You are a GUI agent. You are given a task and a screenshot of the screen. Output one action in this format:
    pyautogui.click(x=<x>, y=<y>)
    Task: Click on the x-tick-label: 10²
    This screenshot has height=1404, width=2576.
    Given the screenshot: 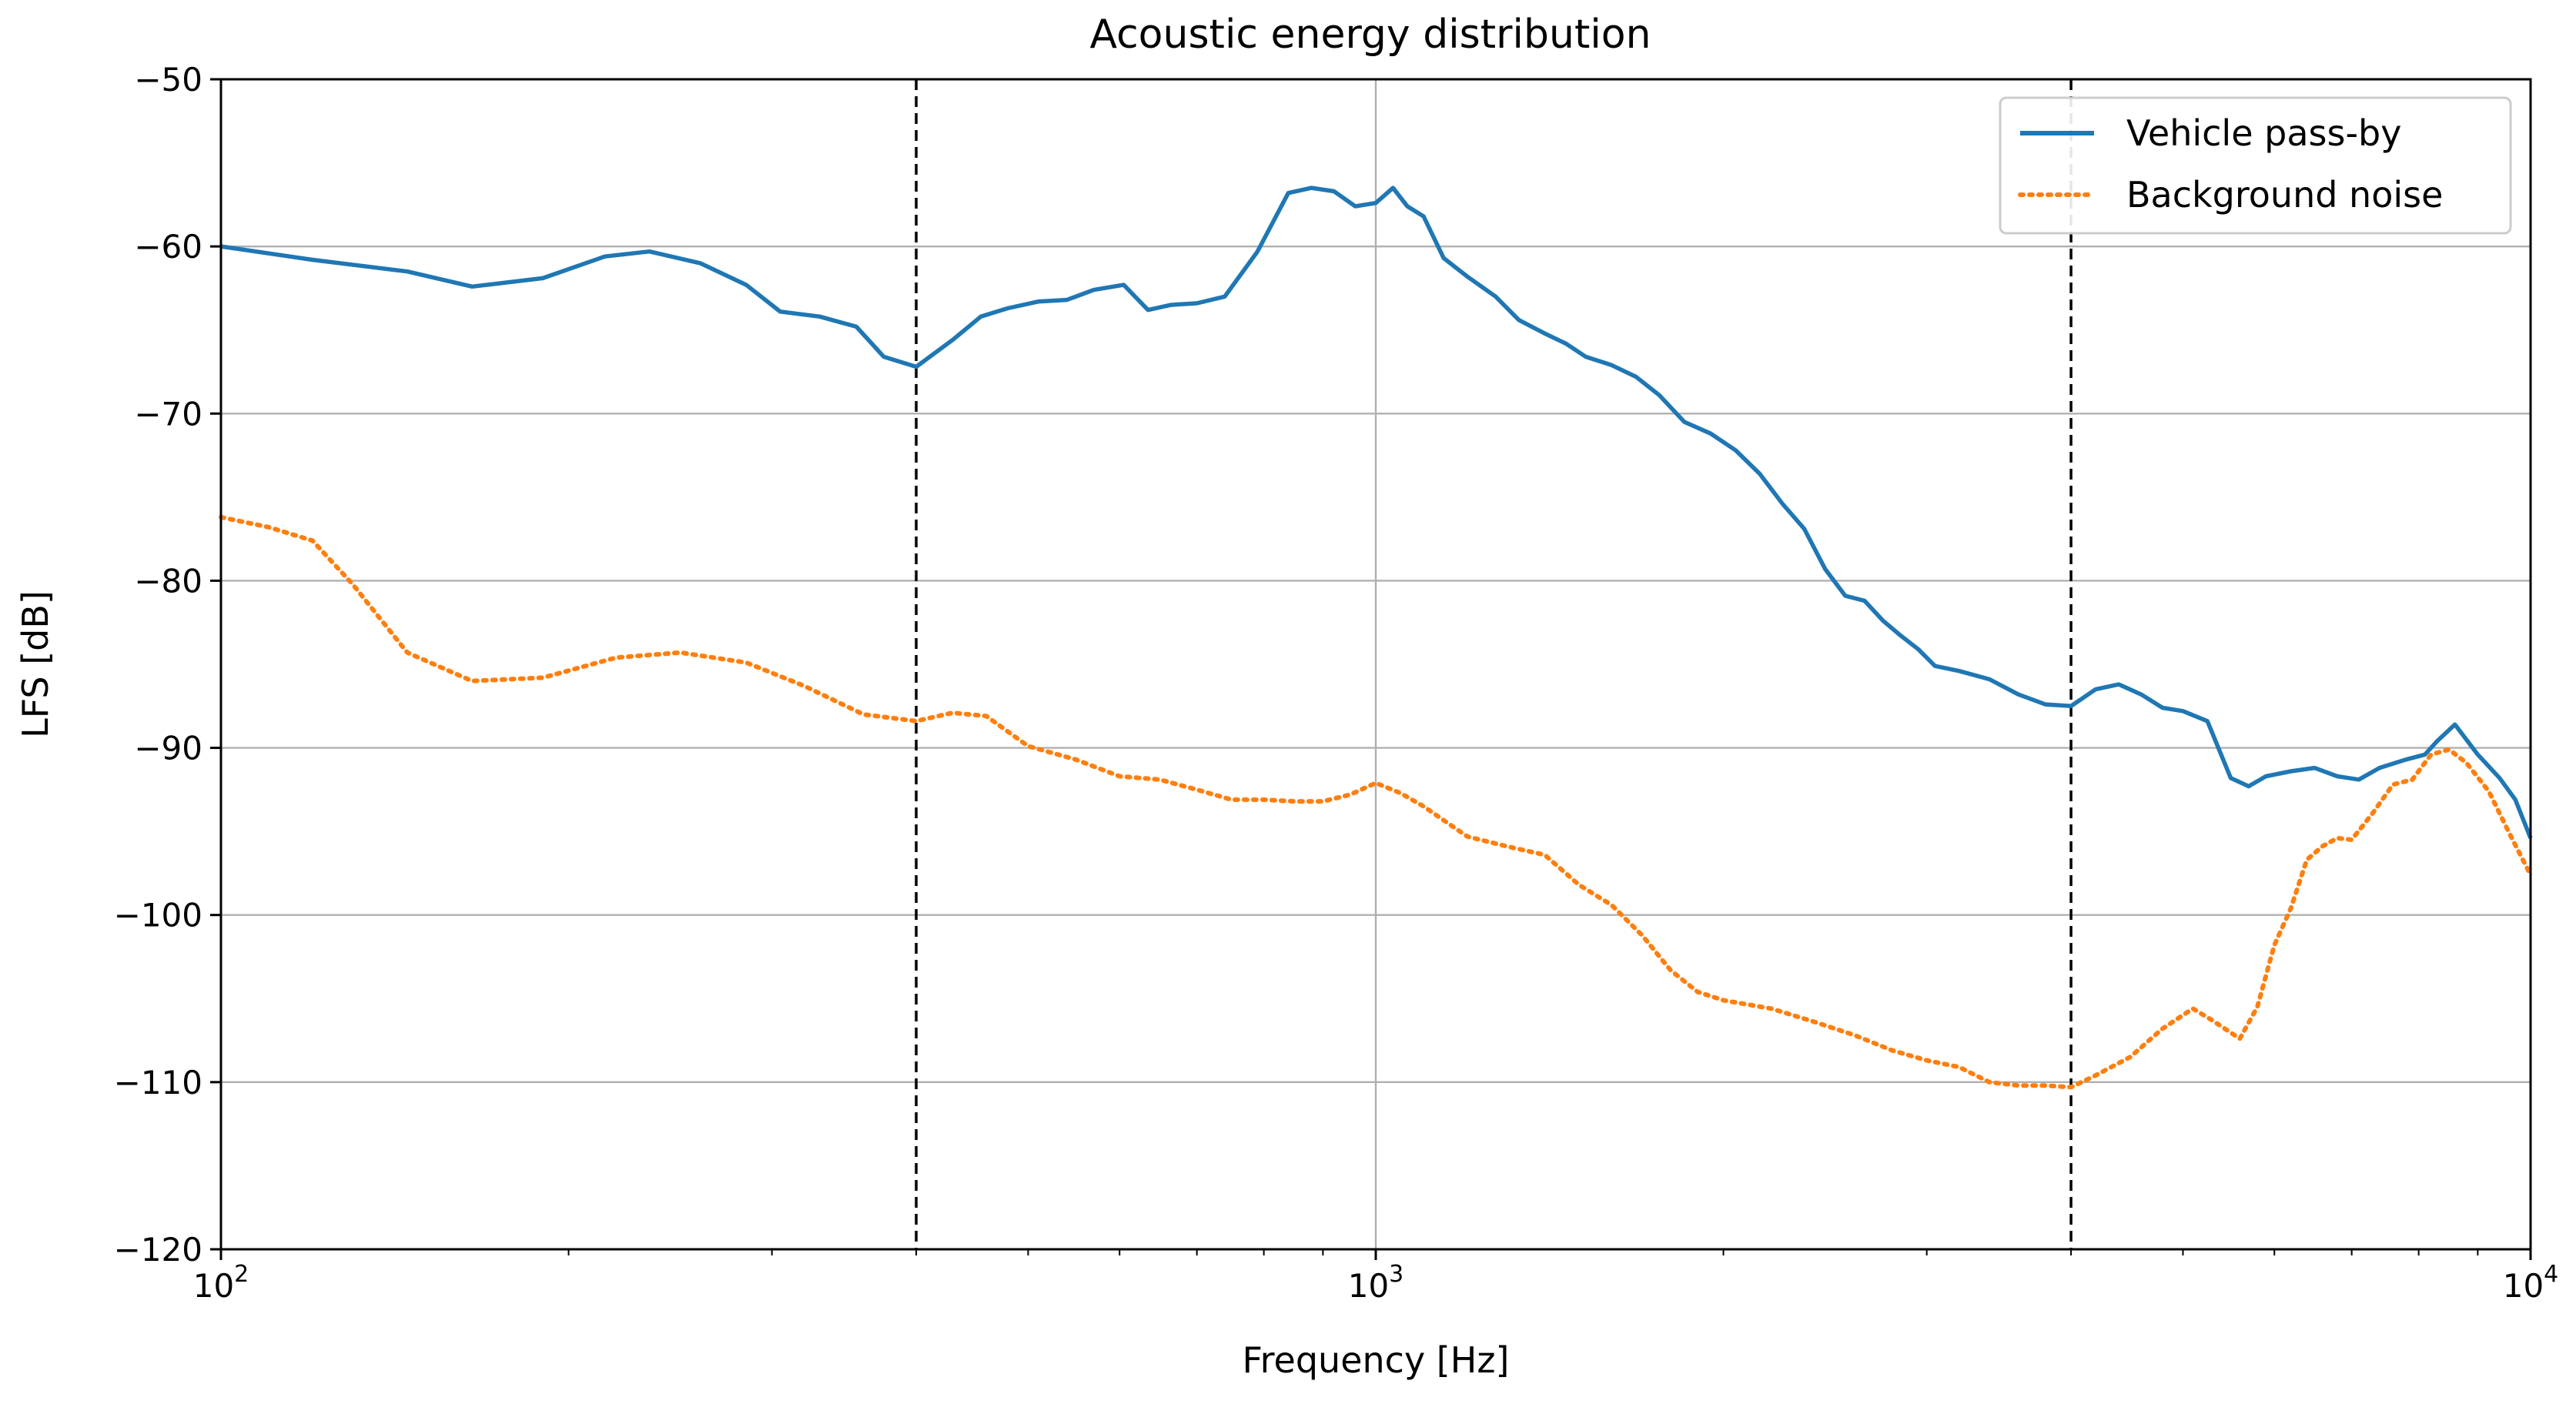 What is the action you would take?
    pyautogui.click(x=221, y=1283)
    